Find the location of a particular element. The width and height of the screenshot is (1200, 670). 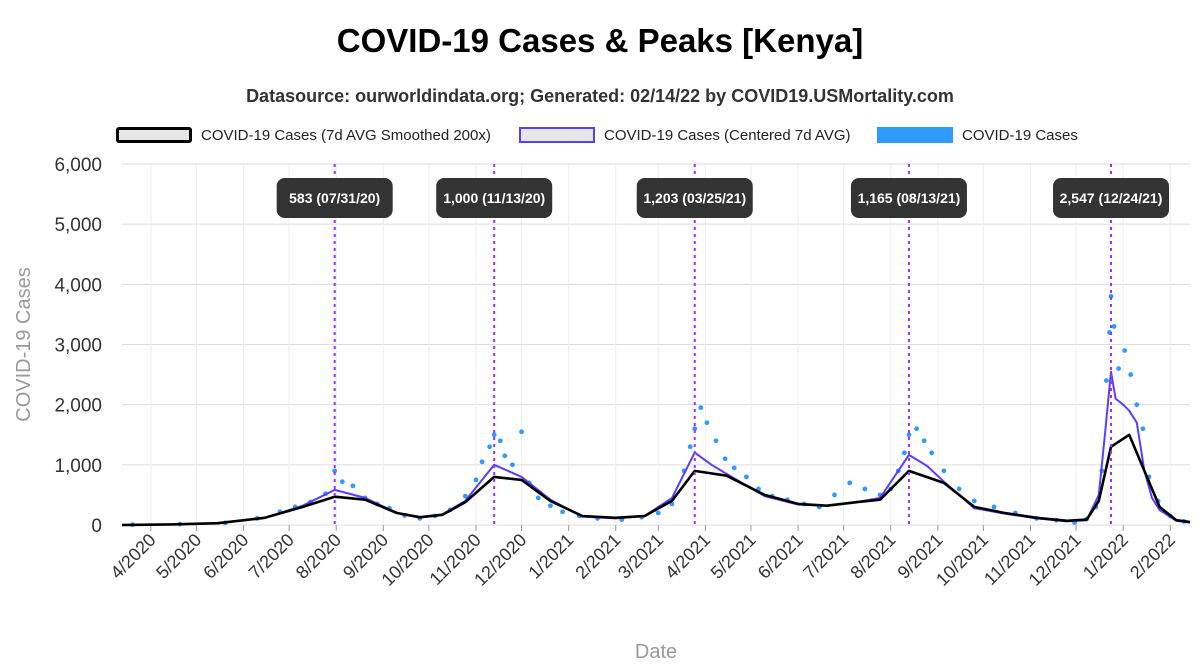

x-tick-label: 1/2022 is located at coordinates (1105, 556).